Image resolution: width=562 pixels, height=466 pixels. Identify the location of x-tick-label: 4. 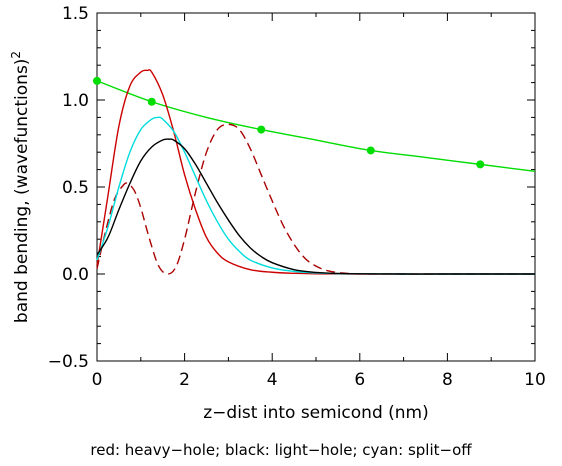
(272, 380).